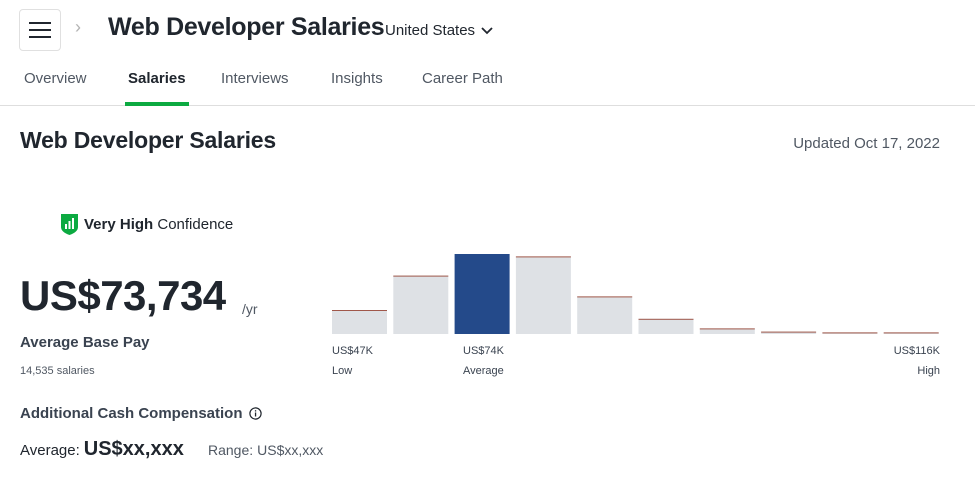 The width and height of the screenshot is (975, 478). I want to click on confidence-level: Very High, so click(119, 224).